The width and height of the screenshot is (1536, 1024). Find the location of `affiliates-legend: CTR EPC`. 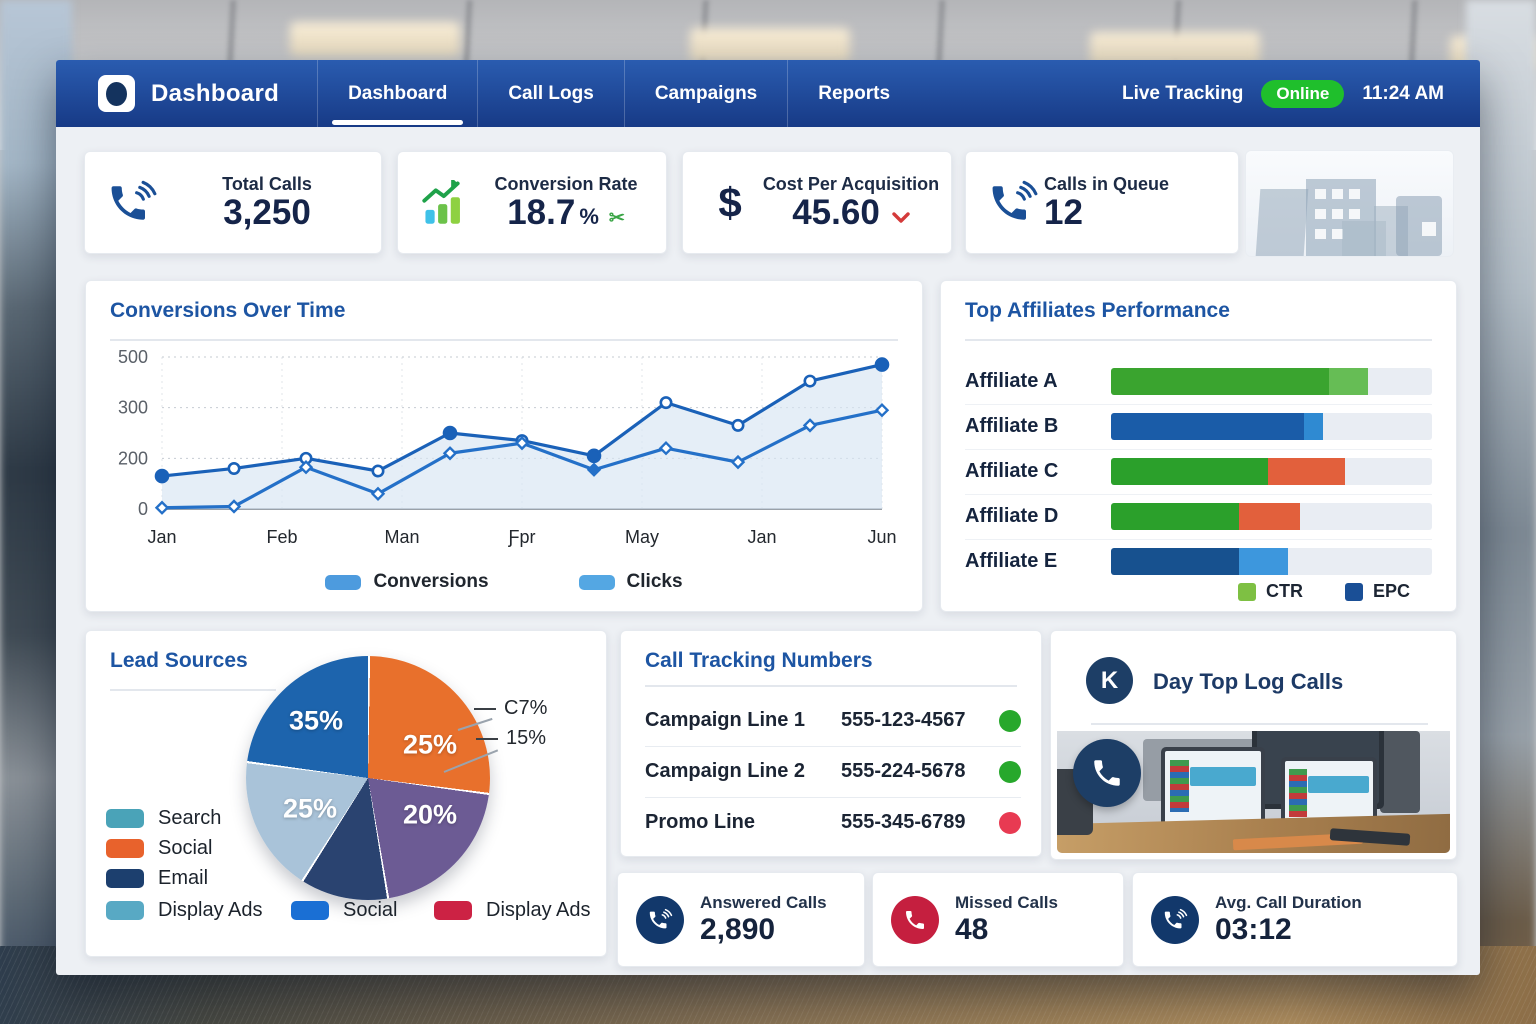

affiliates-legend: CTR EPC is located at coordinates (1323, 591).